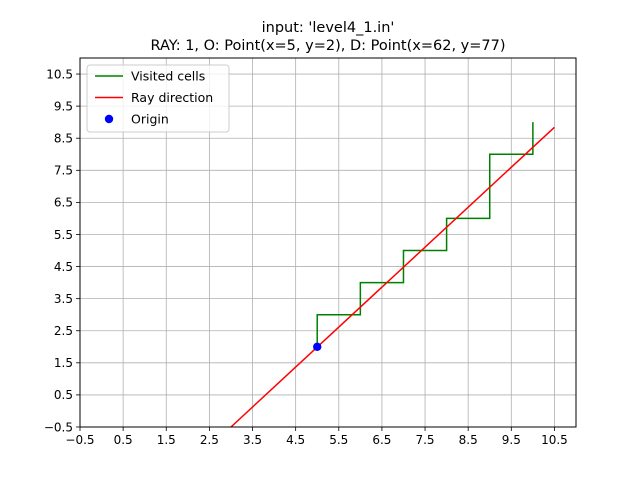 The width and height of the screenshot is (640, 484). What do you see at coordinates (317, 346) in the screenshot?
I see `origin-point-marker` at bounding box center [317, 346].